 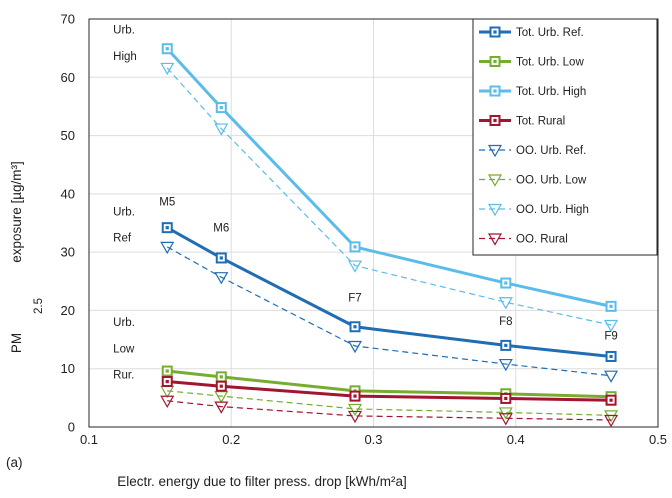 I want to click on legend-entry: OO. Urb. Low, so click(x=533, y=180).